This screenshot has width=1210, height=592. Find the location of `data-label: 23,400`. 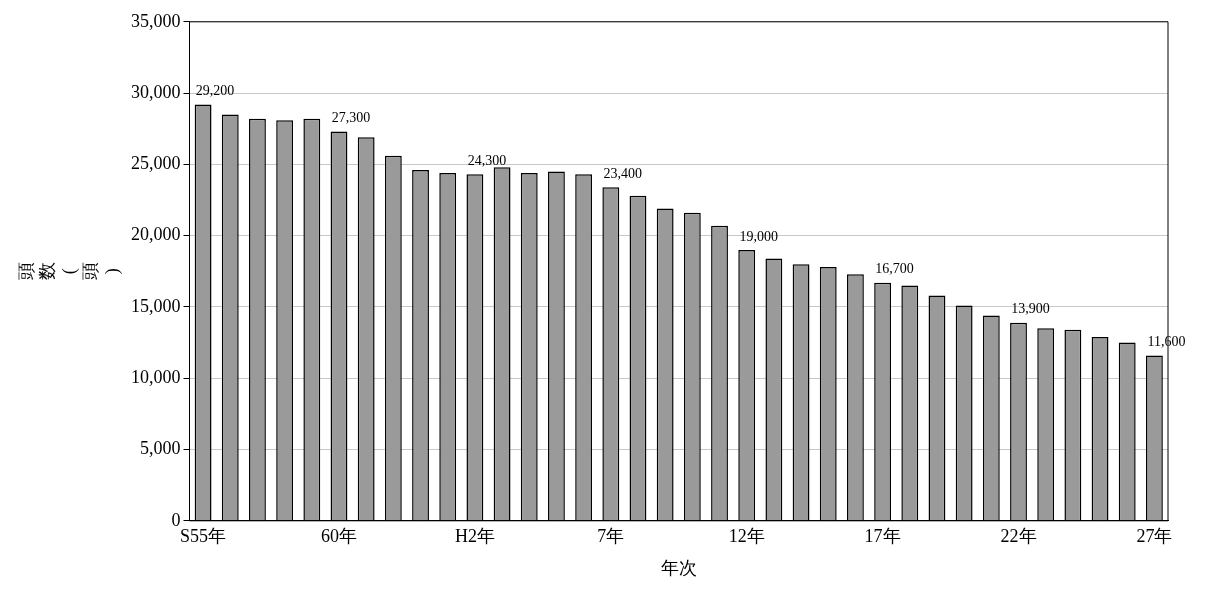

data-label: 23,400 is located at coordinates (623, 173).